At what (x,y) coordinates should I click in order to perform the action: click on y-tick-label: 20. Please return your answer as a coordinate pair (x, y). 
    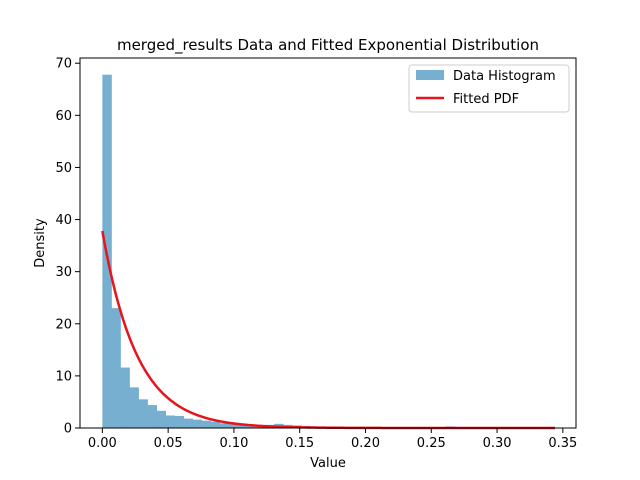
    Looking at the image, I should click on (63, 324).